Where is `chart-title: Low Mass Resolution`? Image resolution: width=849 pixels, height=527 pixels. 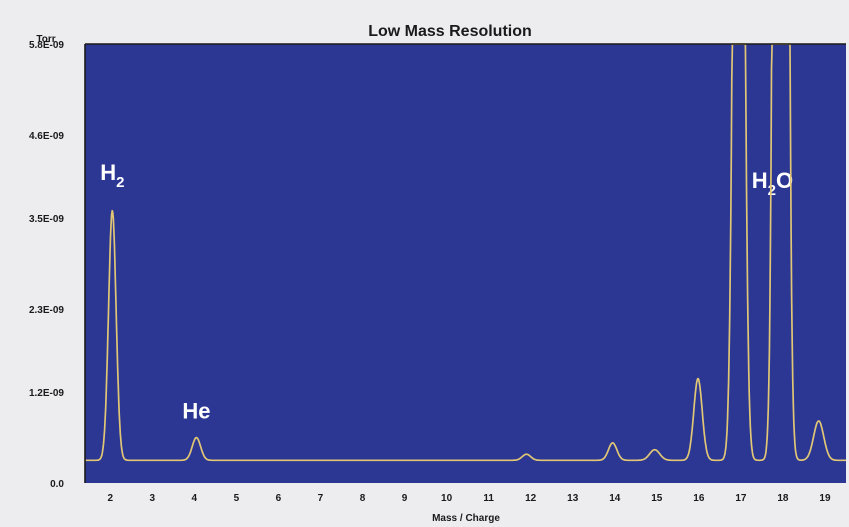 chart-title: Low Mass Resolution is located at coordinates (450, 31).